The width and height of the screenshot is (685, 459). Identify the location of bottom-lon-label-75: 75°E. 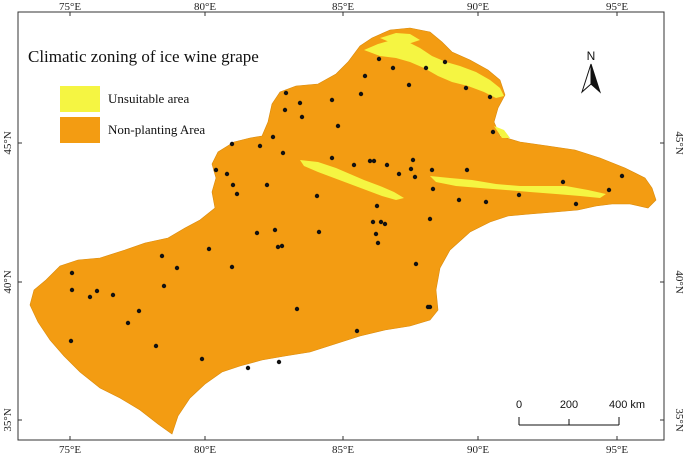
(70, 450).